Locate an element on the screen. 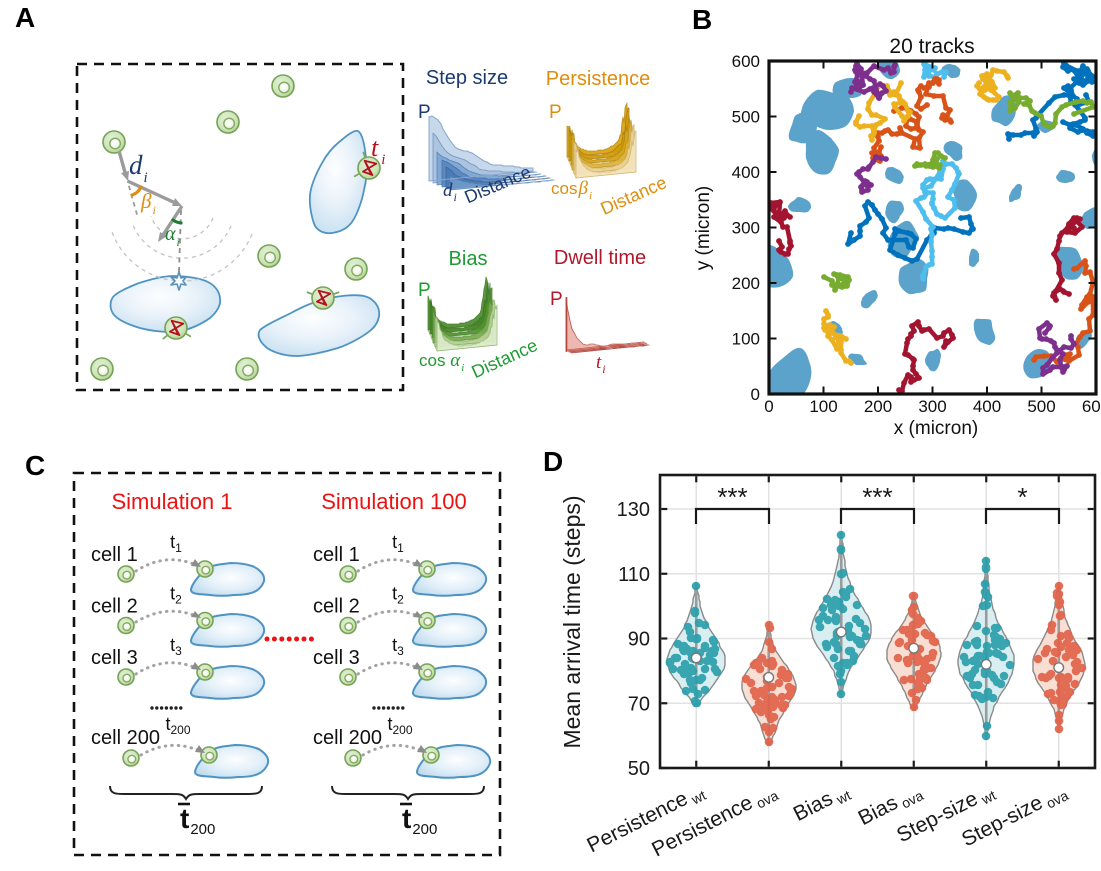 The image size is (1101, 871). x-tick-label: 500 is located at coordinates (1041, 406).